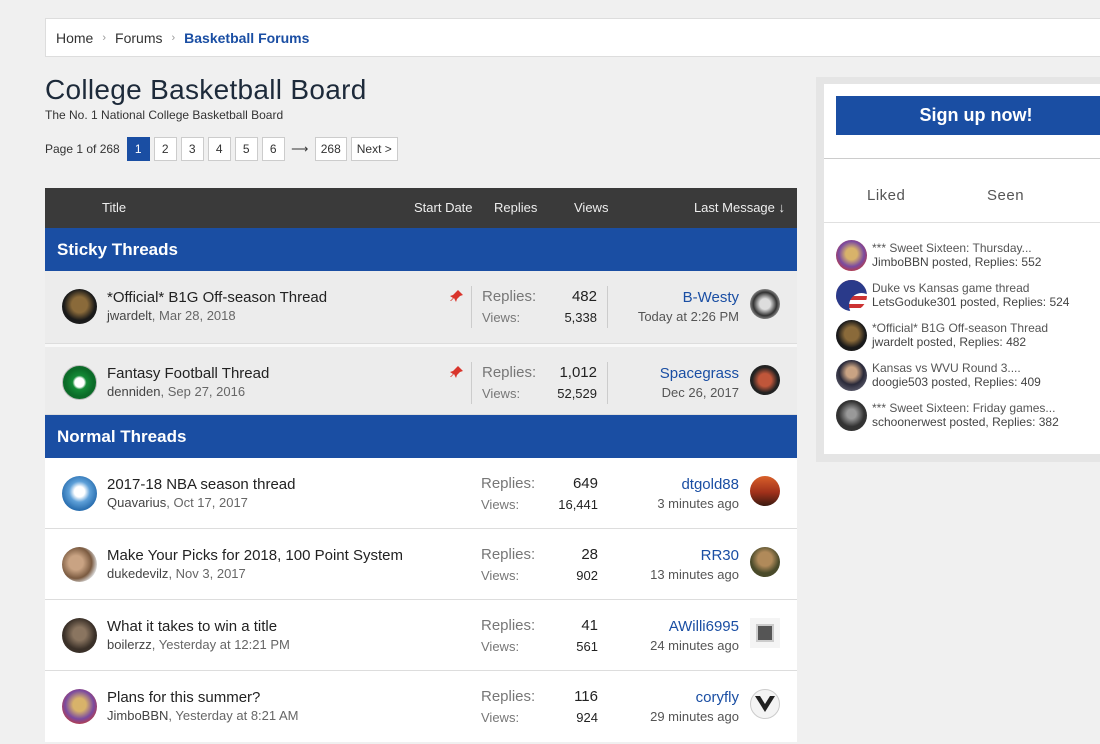  What do you see at coordinates (165, 149) in the screenshot?
I see `page-button-2: 2` at bounding box center [165, 149].